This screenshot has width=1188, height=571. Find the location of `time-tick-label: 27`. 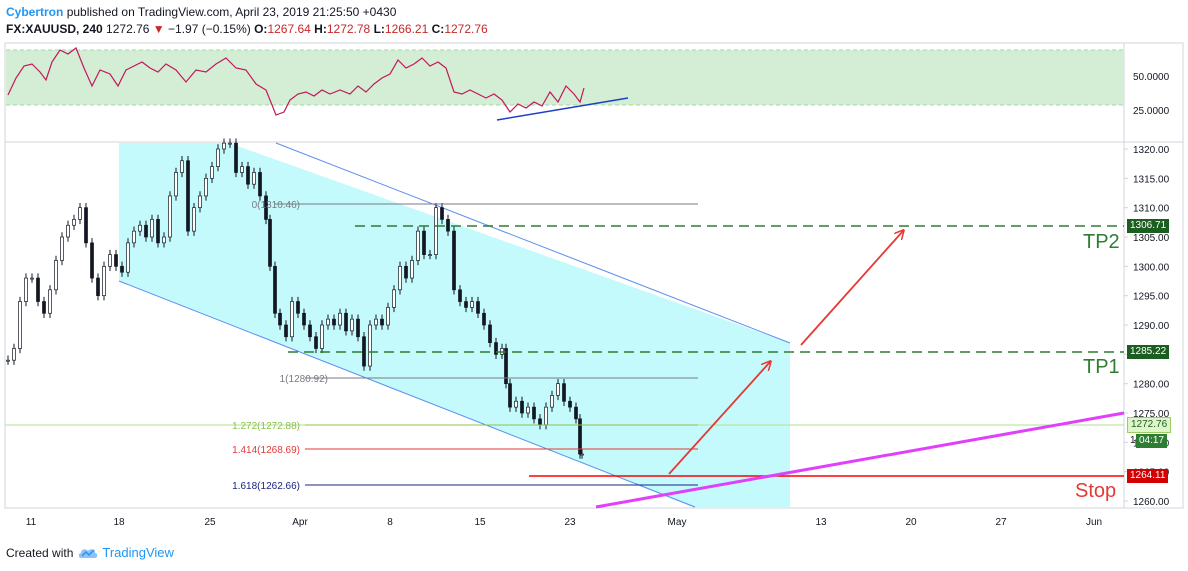

time-tick-label: 27 is located at coordinates (1001, 522).